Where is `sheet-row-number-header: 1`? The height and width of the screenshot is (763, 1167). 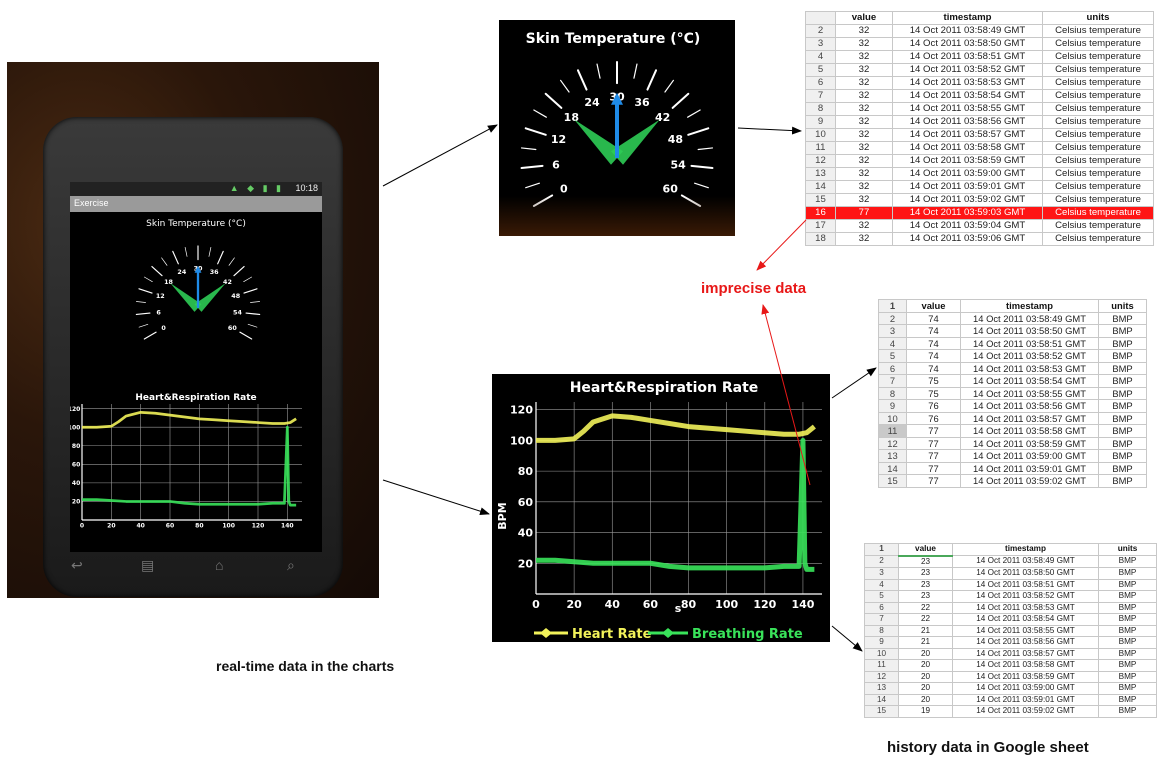
sheet-row-number-header: 1 is located at coordinates (881, 549).